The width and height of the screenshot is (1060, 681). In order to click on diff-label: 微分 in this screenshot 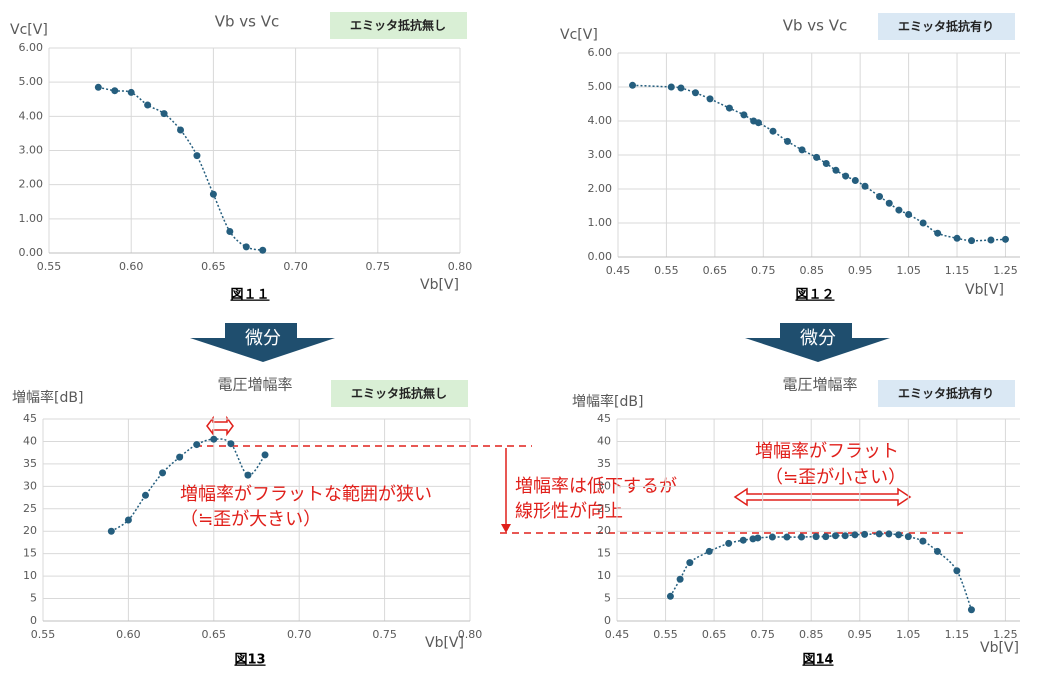, I will do `click(263, 338)`.